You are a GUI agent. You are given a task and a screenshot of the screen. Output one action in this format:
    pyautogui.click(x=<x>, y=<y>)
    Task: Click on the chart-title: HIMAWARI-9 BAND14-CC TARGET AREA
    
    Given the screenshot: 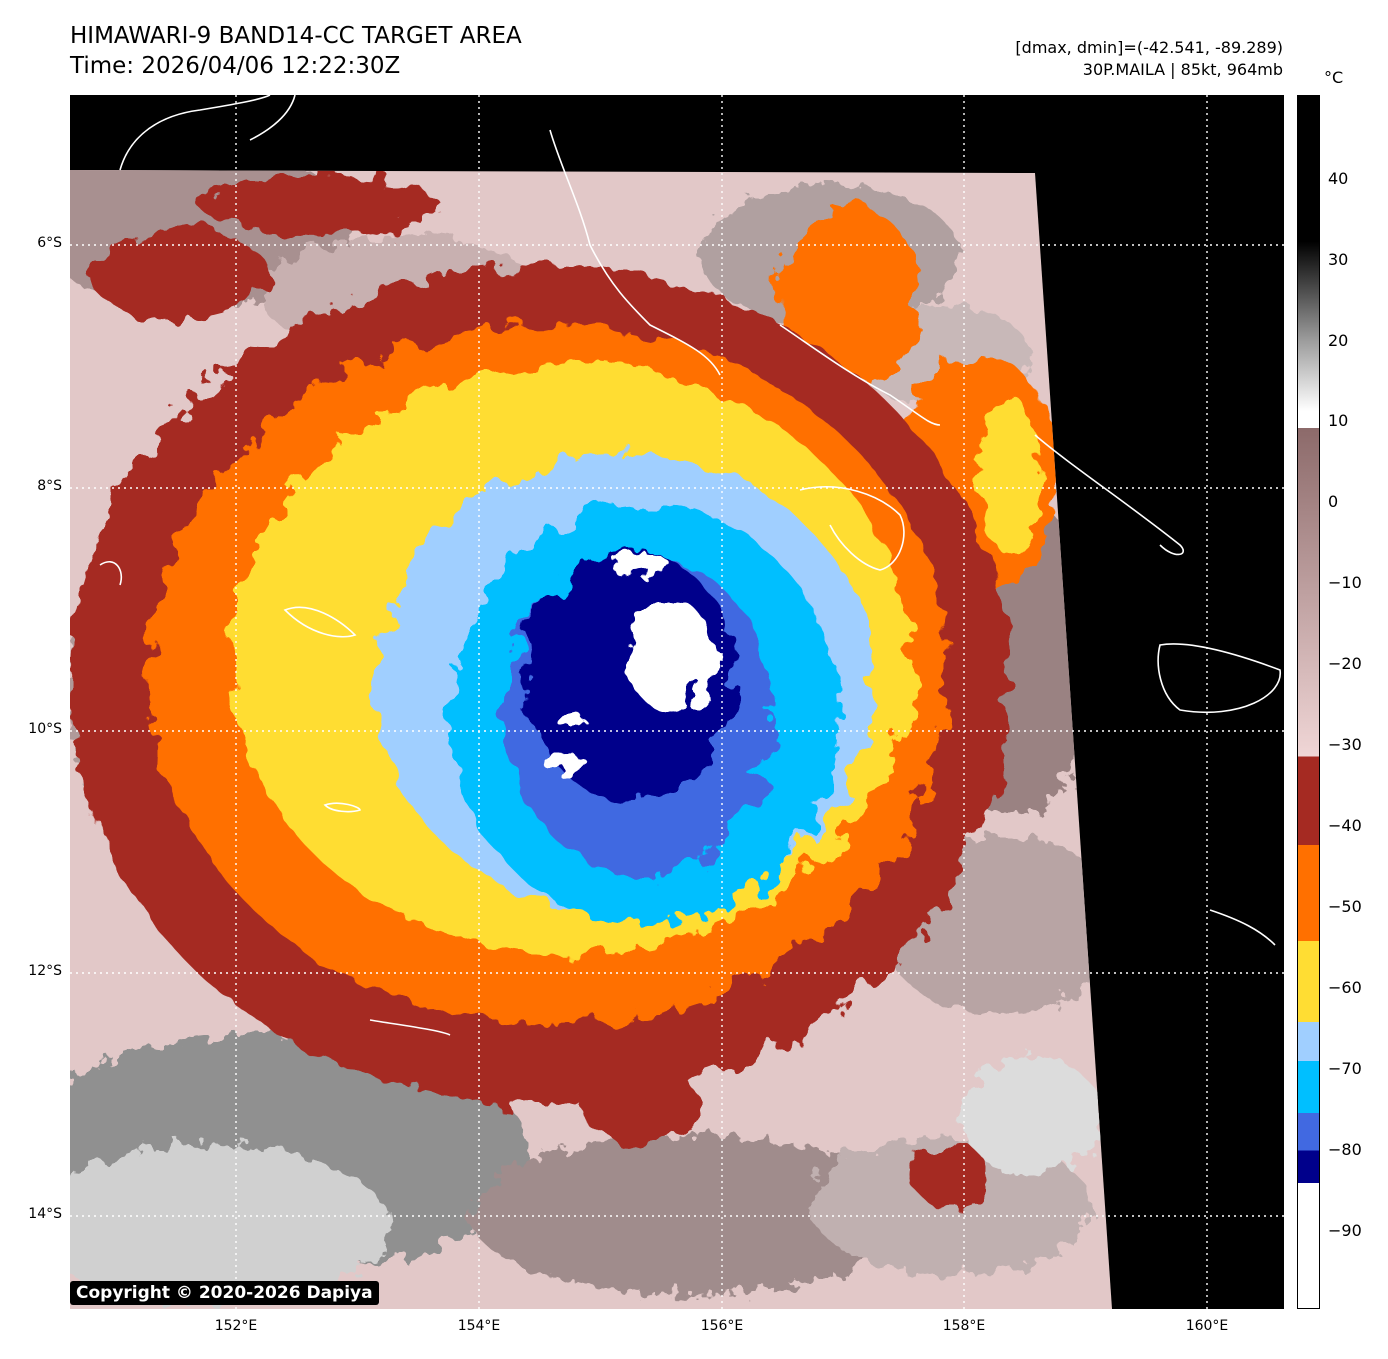 What is the action you would take?
    pyautogui.click(x=296, y=36)
    